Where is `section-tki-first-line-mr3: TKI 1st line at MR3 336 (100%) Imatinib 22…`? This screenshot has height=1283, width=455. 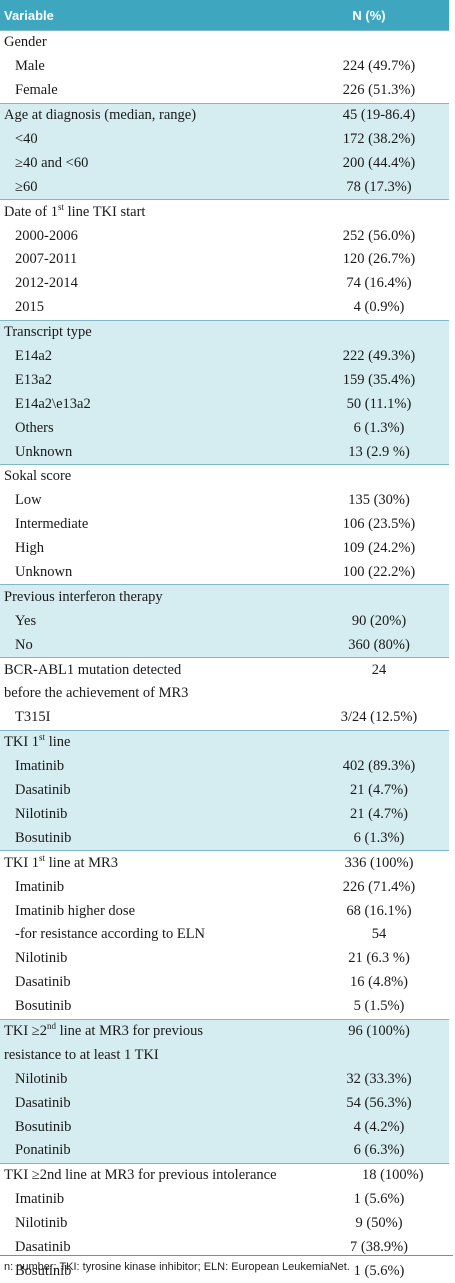
section-tki-first-line-mr3: TKI 1st line at MR3 336 (100%) Imatinib 22… is located at coordinates (224, 934).